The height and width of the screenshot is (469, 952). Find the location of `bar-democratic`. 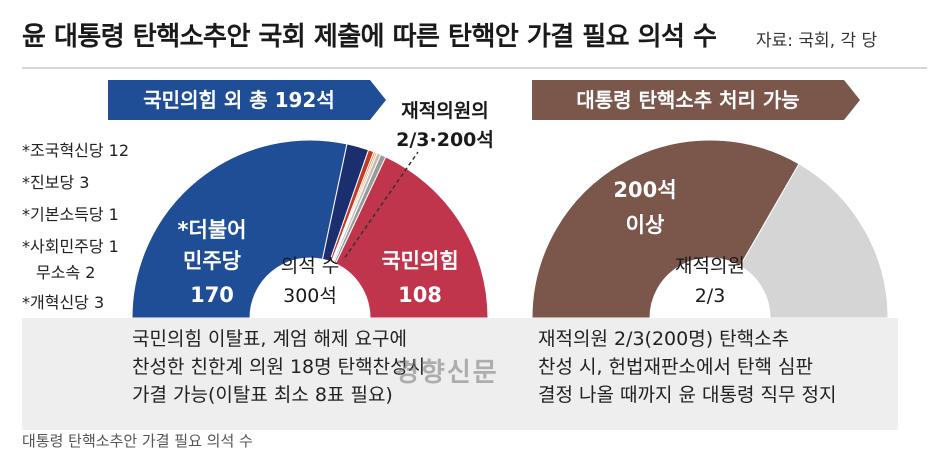

bar-democratic is located at coordinates (239, 229).